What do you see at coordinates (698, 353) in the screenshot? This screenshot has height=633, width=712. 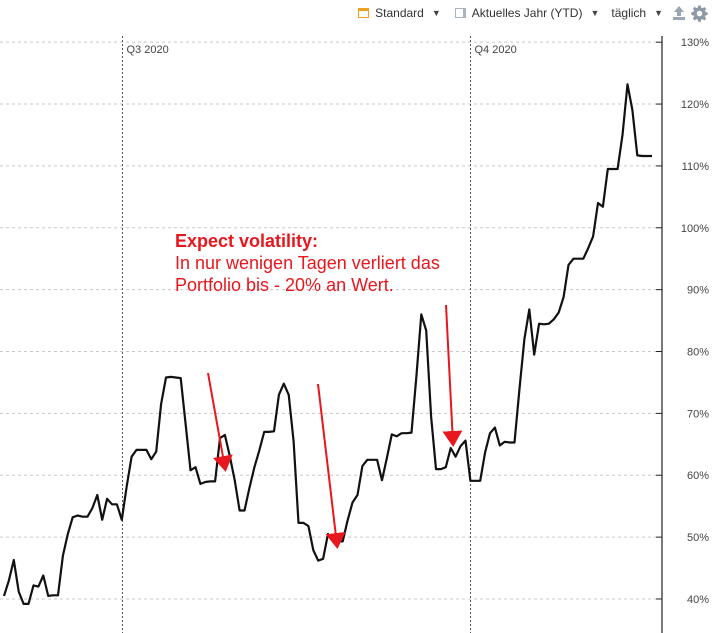 I see `y-tick-label: 80%` at bounding box center [698, 353].